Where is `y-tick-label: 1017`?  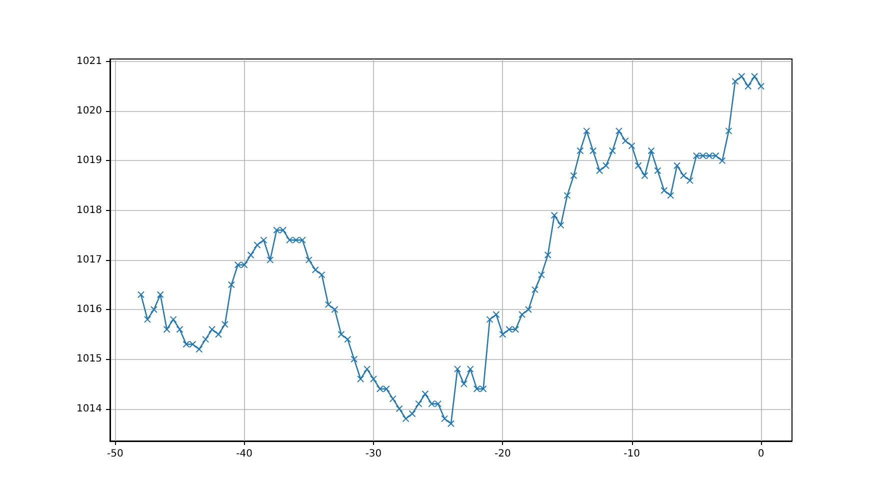 y-tick-label: 1017 is located at coordinates (89, 260).